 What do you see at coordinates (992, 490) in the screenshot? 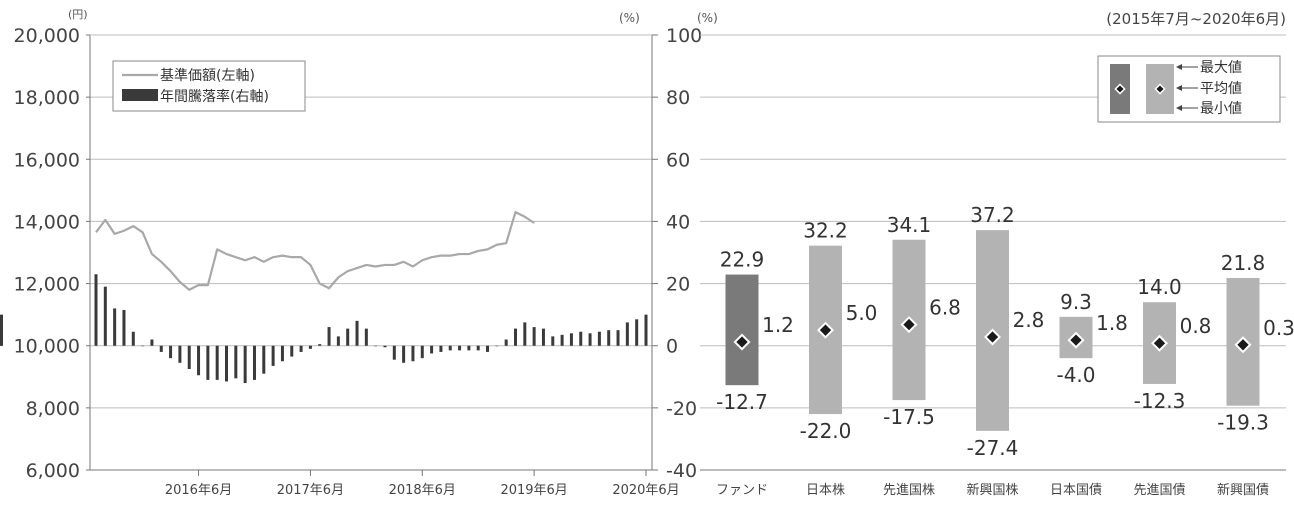
I see `category-label: 新興国株` at bounding box center [992, 490].